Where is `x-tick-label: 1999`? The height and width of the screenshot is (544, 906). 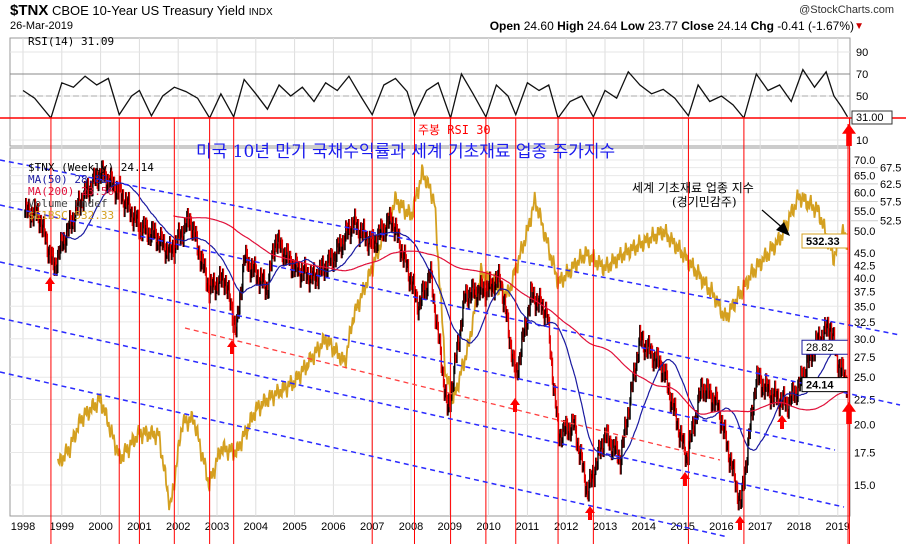 x-tick-label: 1999 is located at coordinates (62, 527).